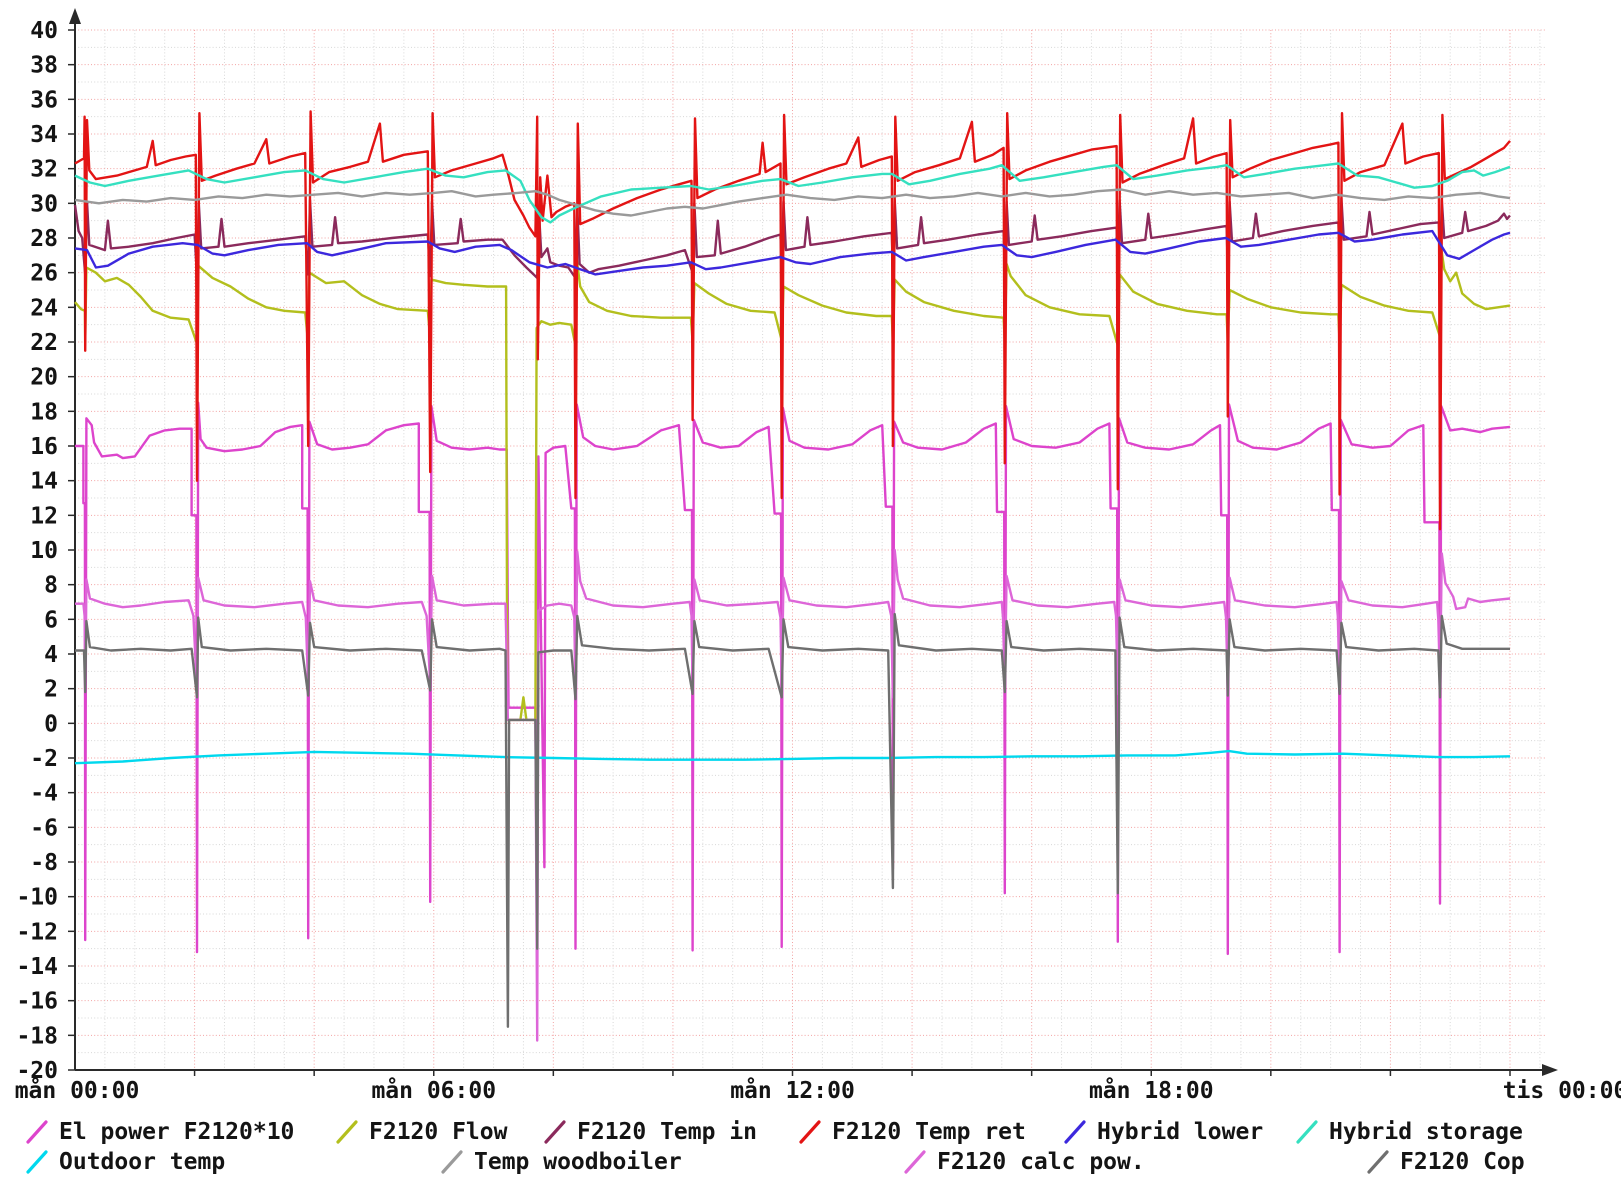  What do you see at coordinates (44, 412) in the screenshot?
I see `y-tick-label: 18` at bounding box center [44, 412].